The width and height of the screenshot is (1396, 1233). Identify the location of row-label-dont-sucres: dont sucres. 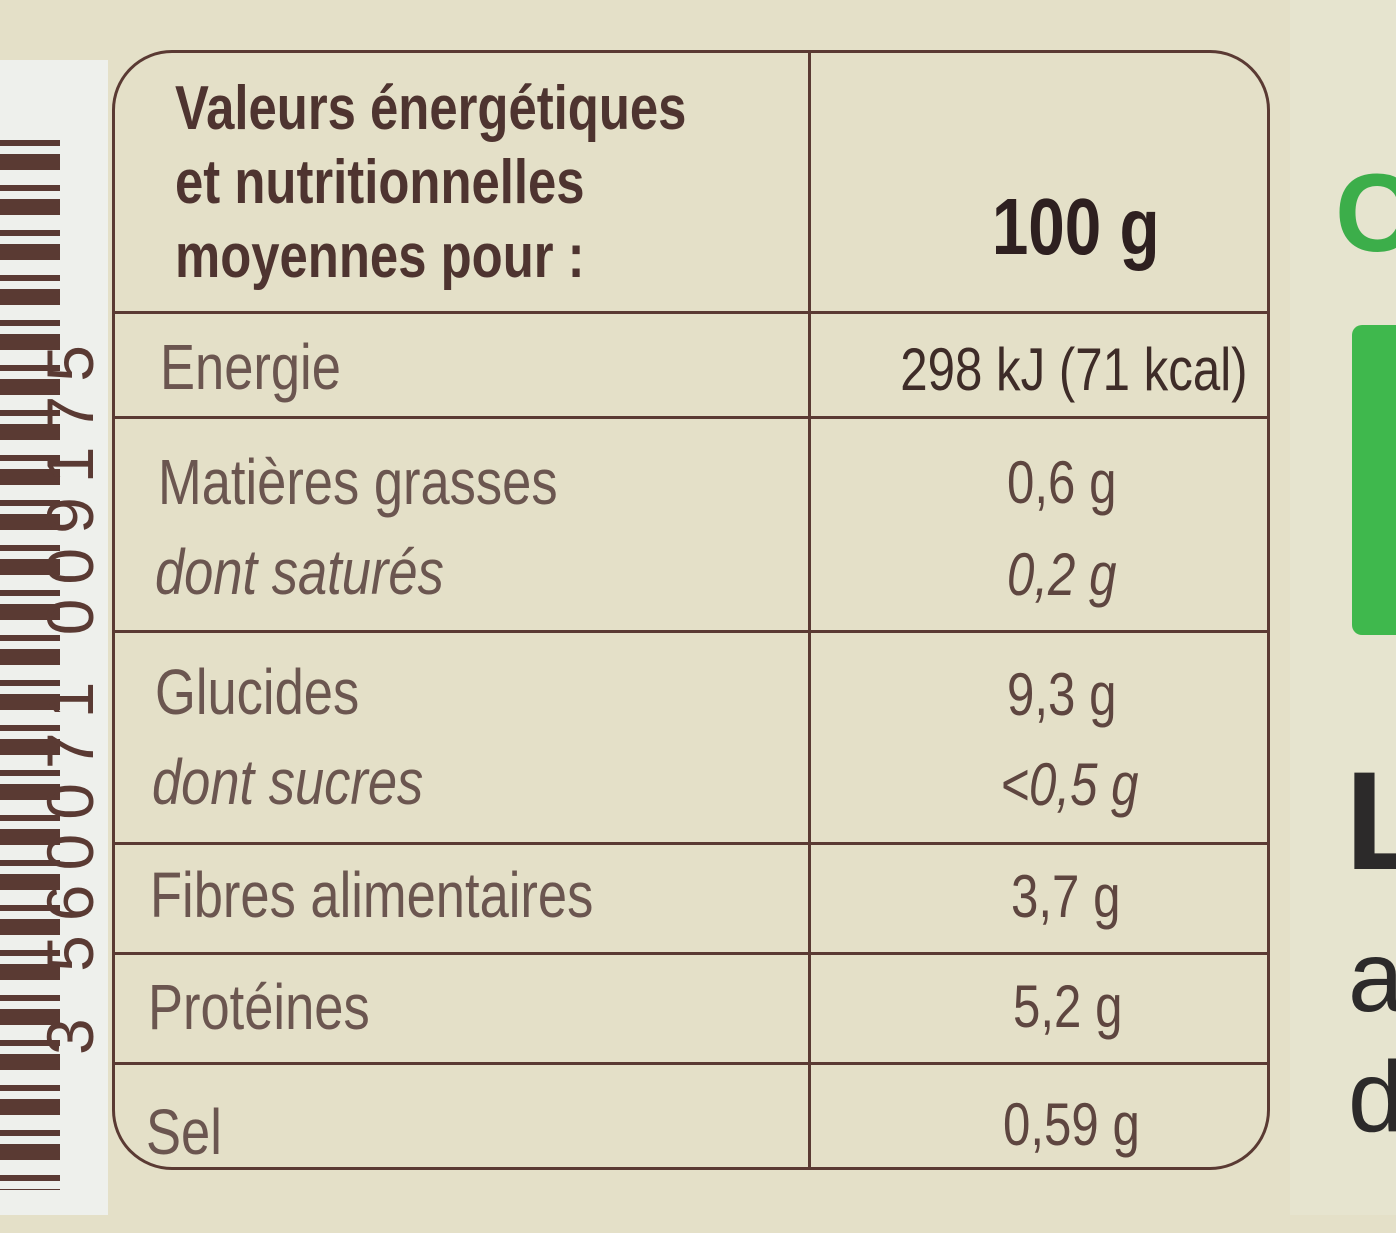
(288, 782).